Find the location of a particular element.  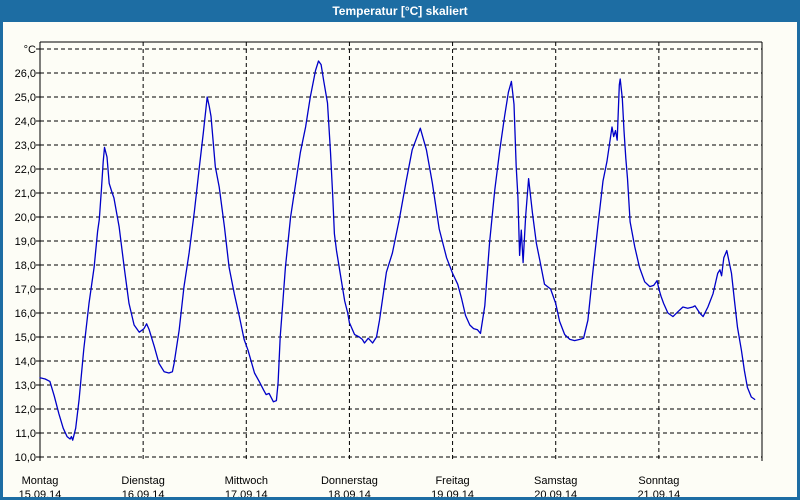

y-tick-label: 21,0 is located at coordinates (25, 194).